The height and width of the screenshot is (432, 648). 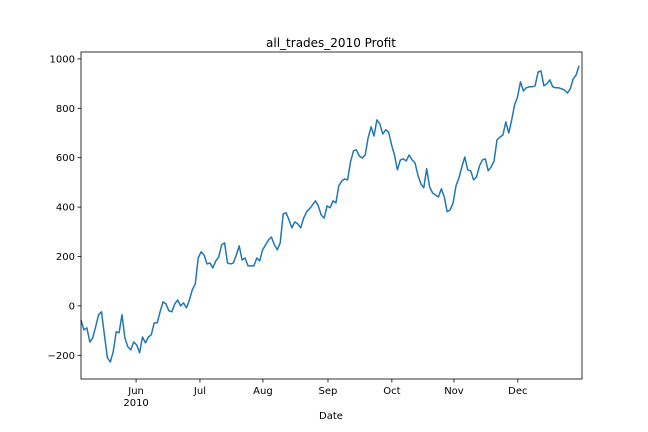 What do you see at coordinates (65, 208) in the screenshot?
I see `y-tick-label: 400` at bounding box center [65, 208].